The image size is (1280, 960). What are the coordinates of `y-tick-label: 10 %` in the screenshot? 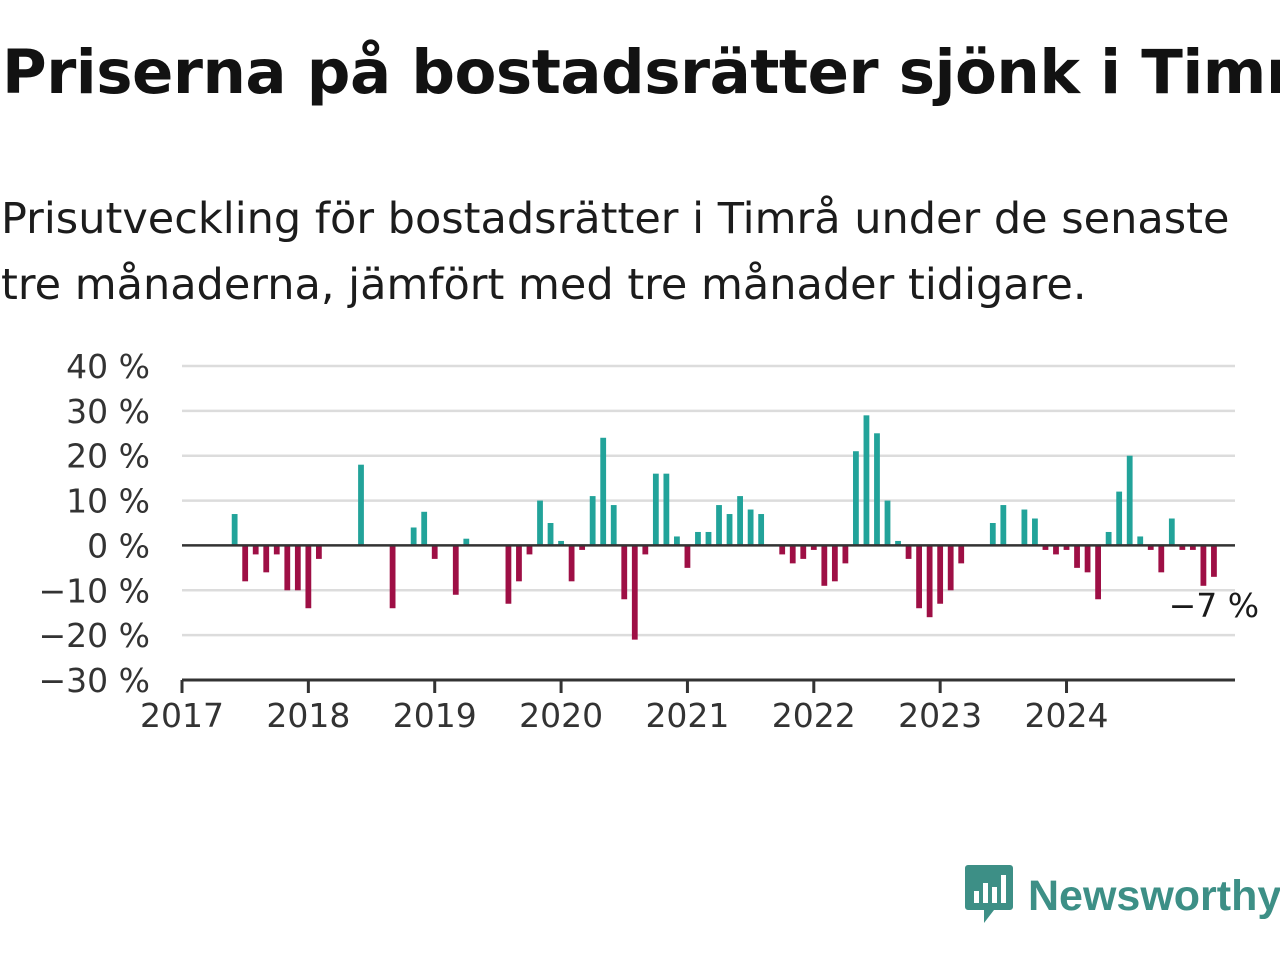 It's located at (108, 501).